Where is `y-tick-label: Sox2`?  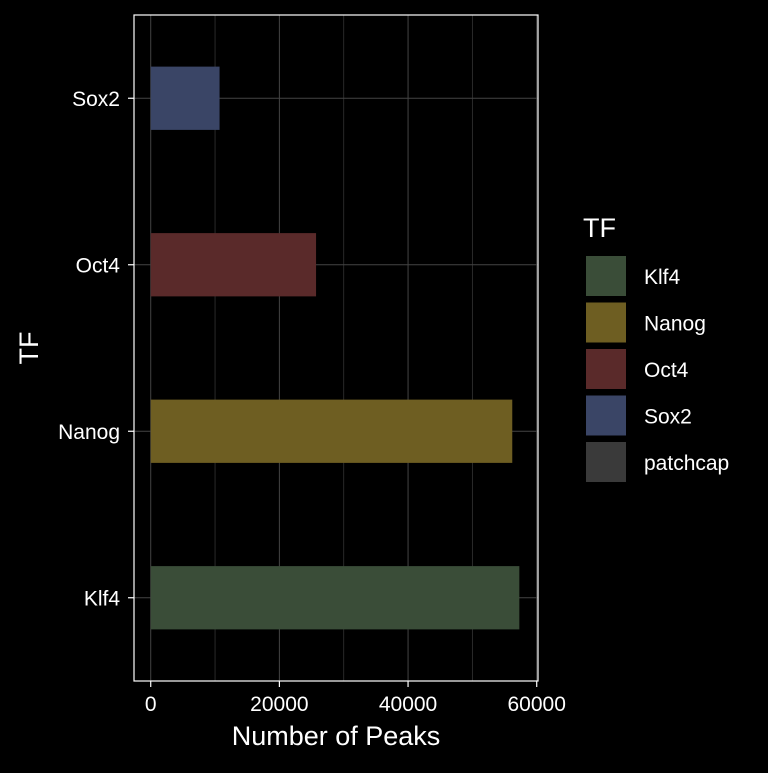 y-tick-label: Sox2 is located at coordinates (96, 99).